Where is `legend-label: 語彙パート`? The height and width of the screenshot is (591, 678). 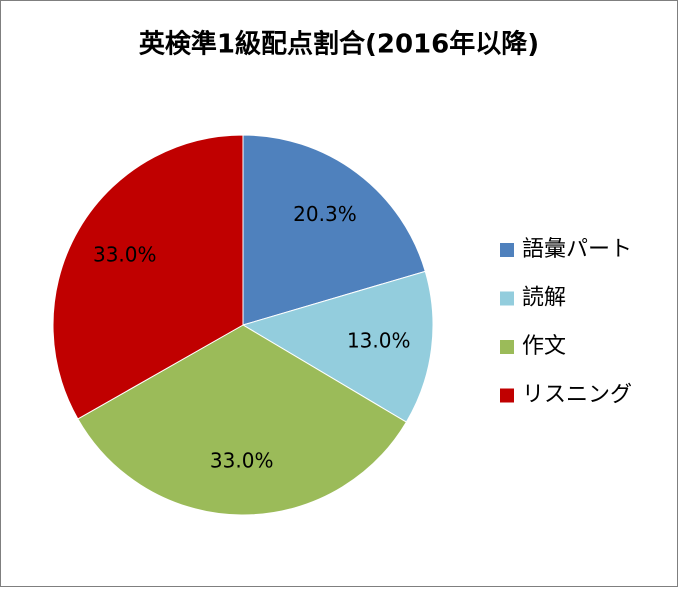
legend-label: 語彙パート is located at coordinates (577, 249).